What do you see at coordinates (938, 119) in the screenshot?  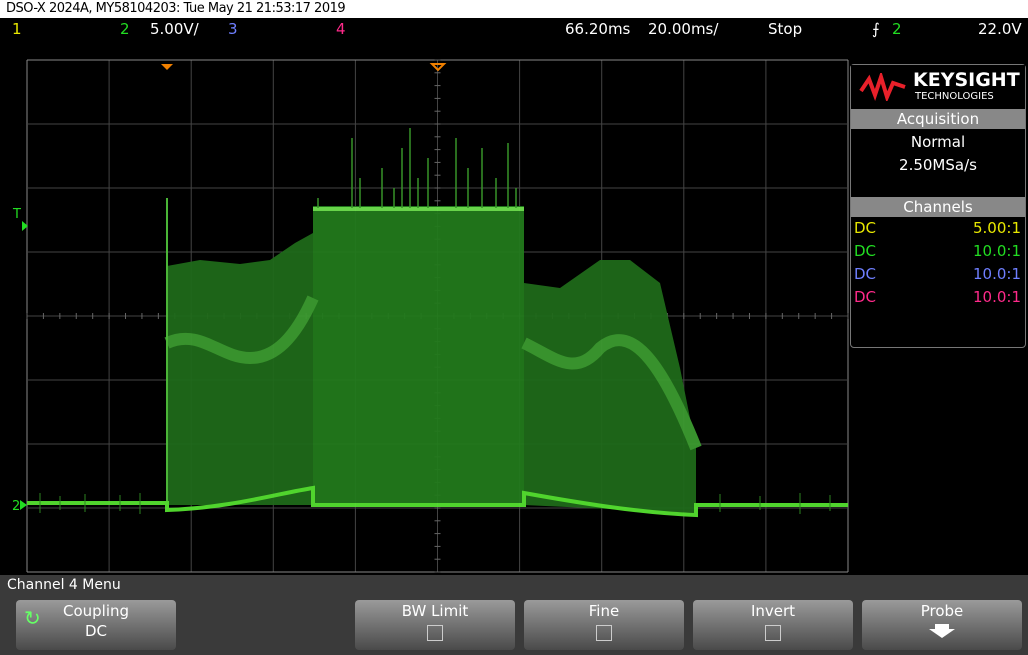 I see `acquisition-title: Acquisition` at bounding box center [938, 119].